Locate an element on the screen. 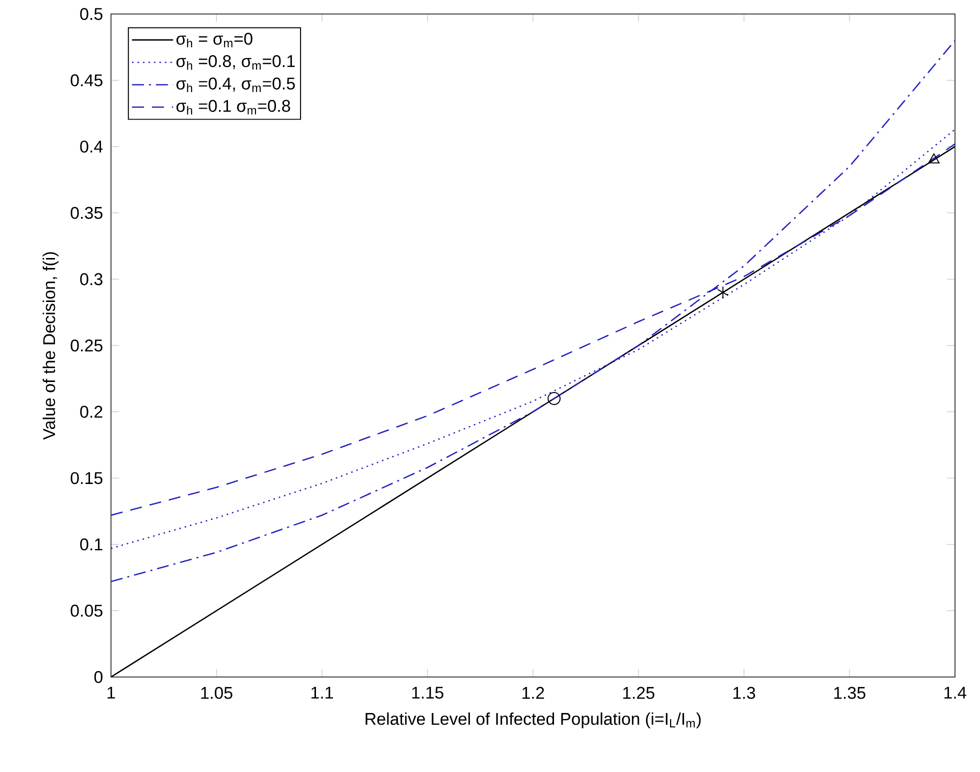 This screenshot has width=980, height=772. legend-label: σ$_{h}$ =0.4, σ$_{m}$=0.5 is located at coordinates (235, 85).